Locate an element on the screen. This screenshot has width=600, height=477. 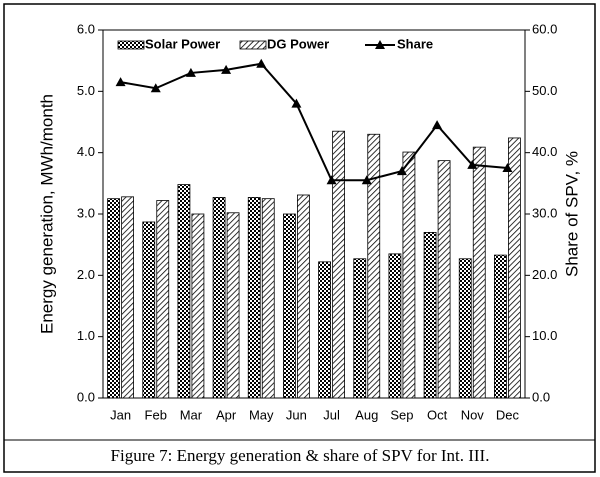
x-tick-label: May is located at coordinates (261, 414).